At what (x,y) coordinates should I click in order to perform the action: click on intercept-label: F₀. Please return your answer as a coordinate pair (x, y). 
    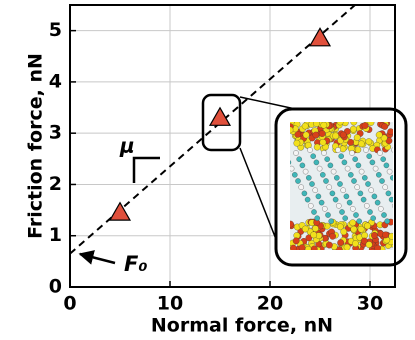
    Looking at the image, I should click on (136, 264).